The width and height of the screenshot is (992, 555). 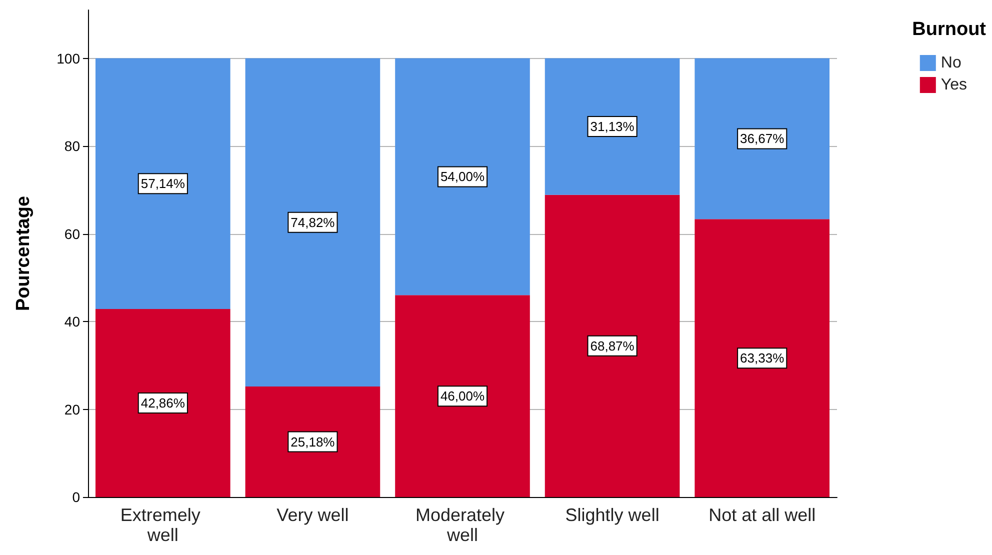 I want to click on data-label: 74,82%, so click(x=313, y=222).